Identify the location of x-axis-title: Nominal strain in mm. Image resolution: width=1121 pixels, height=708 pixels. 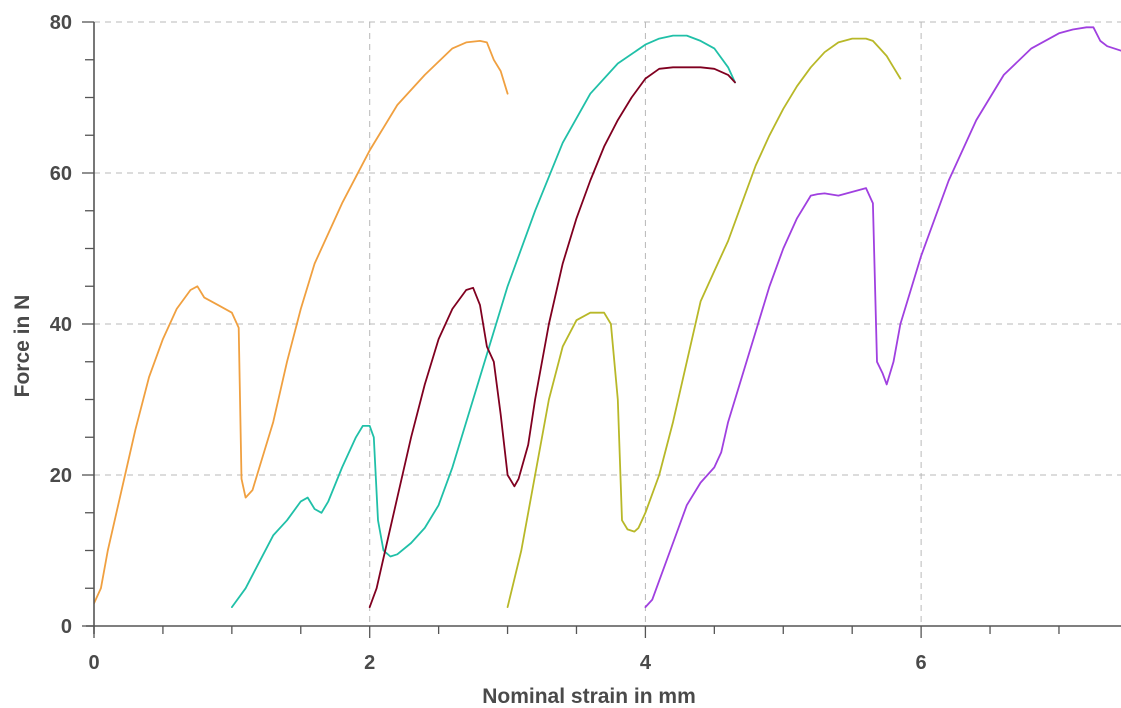
(589, 696).